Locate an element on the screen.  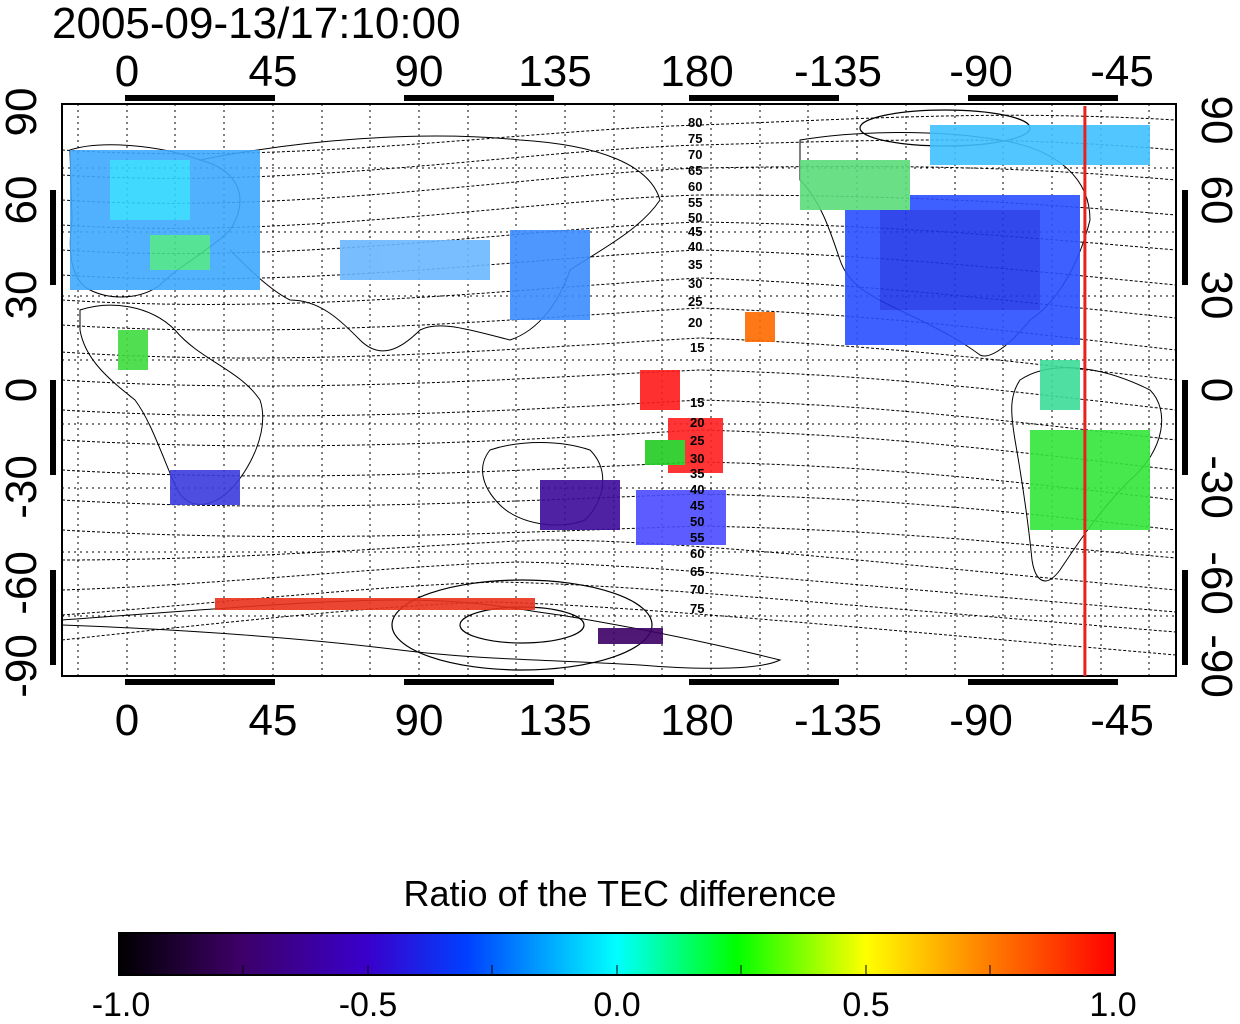
lon-tick-bottom: -90 is located at coordinates (981, 720).